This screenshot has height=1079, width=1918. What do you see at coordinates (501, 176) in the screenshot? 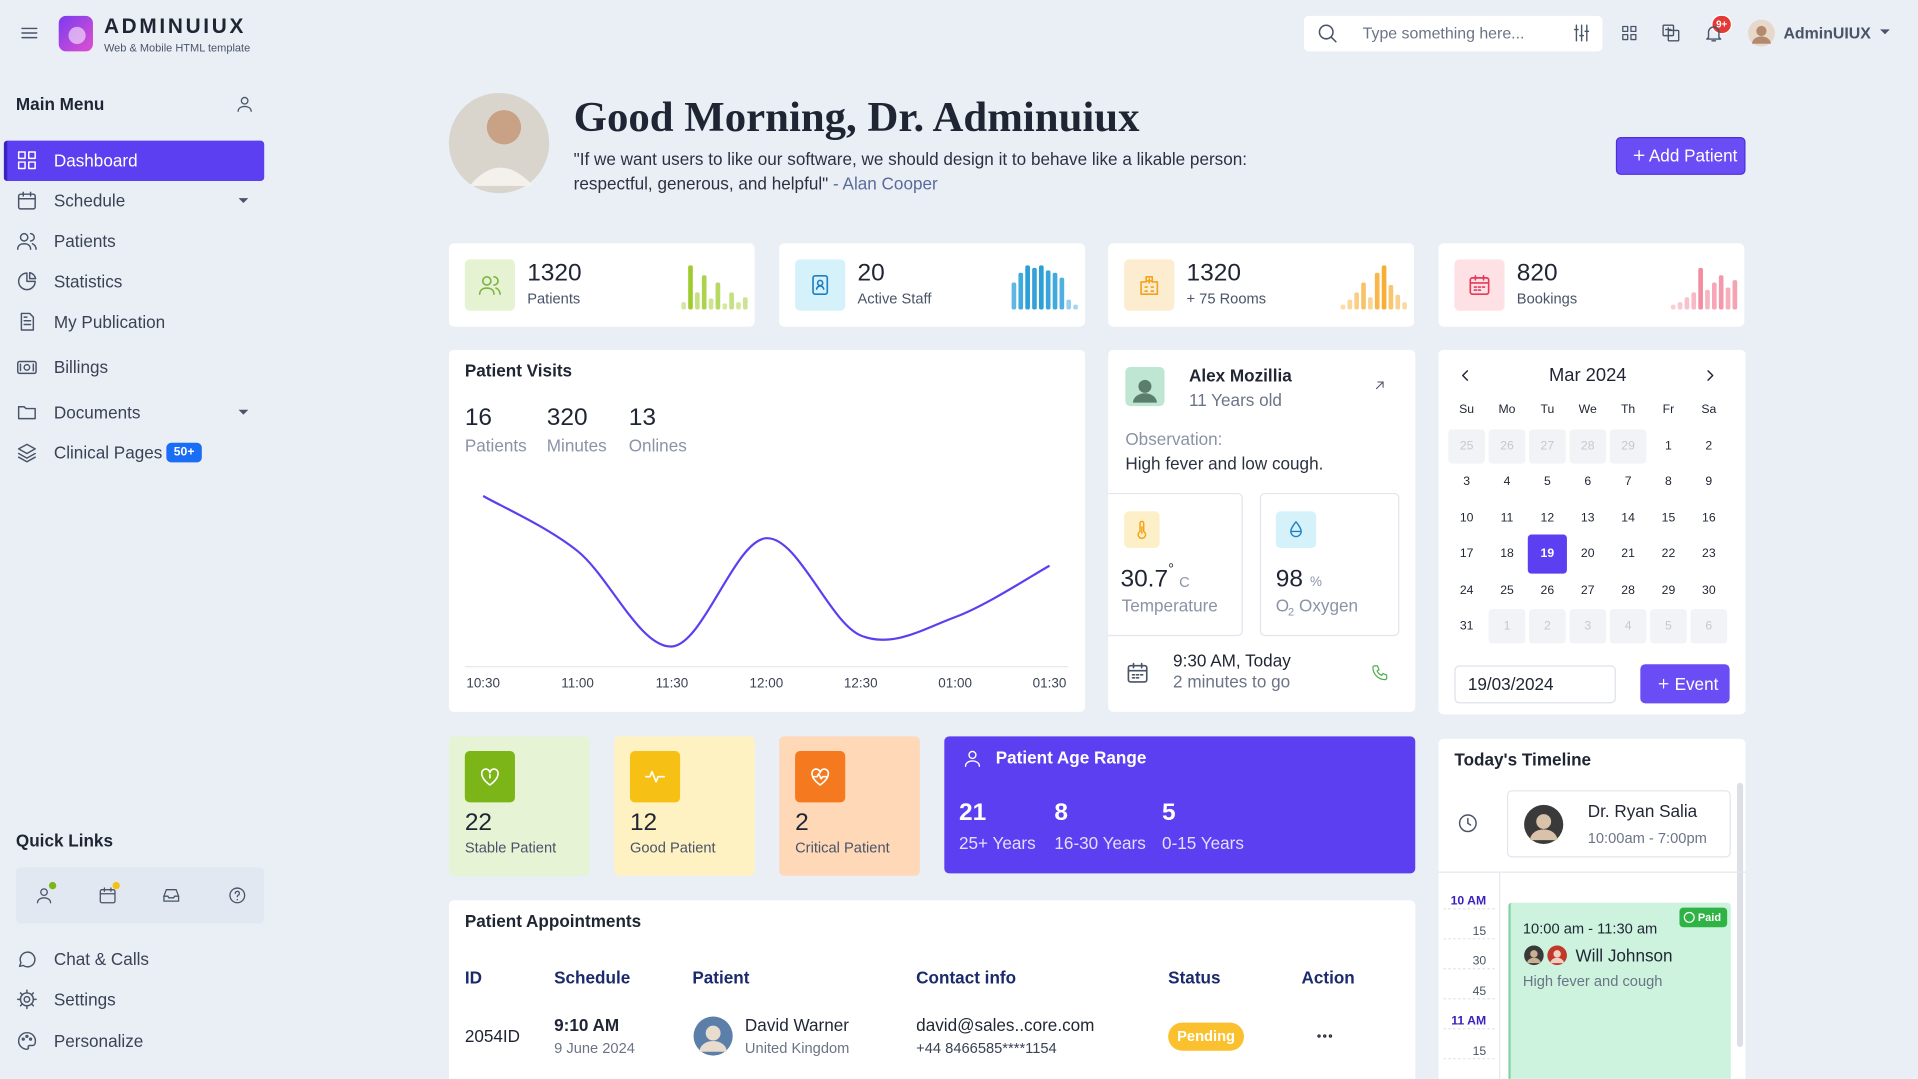
I see `profile-body` at bounding box center [501, 176].